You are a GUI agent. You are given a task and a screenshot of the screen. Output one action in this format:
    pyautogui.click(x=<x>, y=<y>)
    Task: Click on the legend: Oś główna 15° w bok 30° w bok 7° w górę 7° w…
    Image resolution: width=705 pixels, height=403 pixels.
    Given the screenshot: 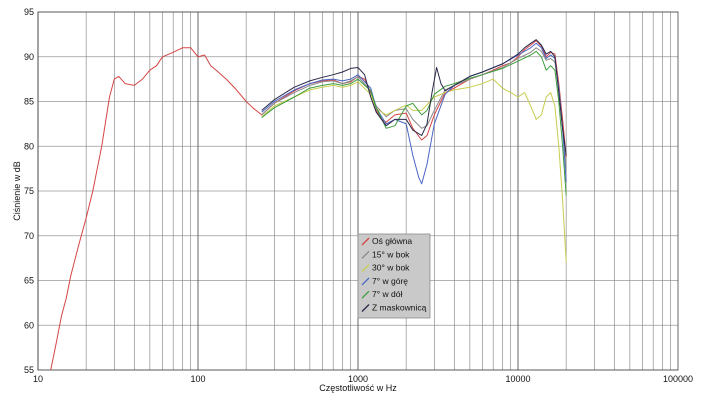 What is the action you would take?
    pyautogui.click(x=394, y=276)
    